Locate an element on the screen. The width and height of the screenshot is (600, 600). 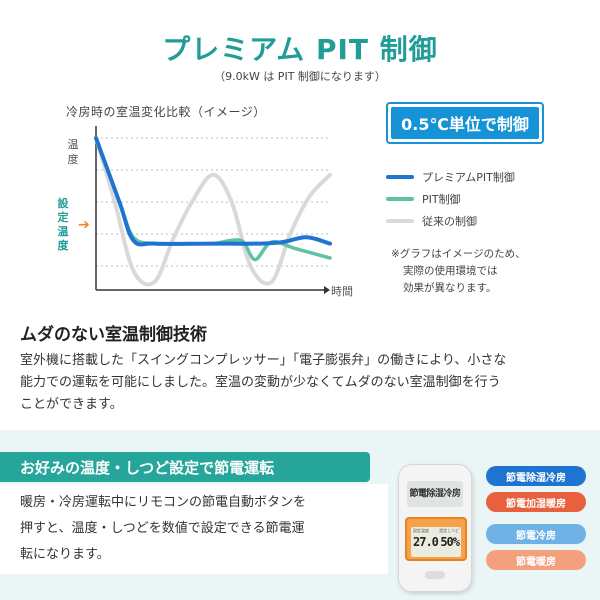
precision-badge: 0.5℃単位で制御 is located at coordinates (465, 123).